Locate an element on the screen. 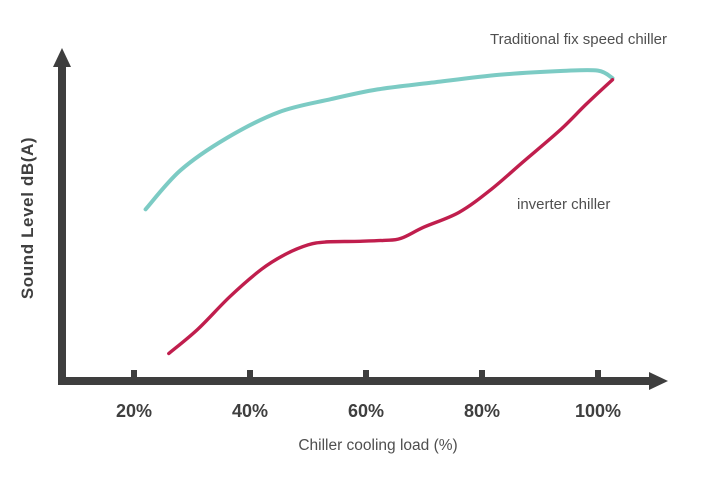  series-label-traditional-fix-speed-chiller: Traditional fix speed chiller is located at coordinates (578, 39).